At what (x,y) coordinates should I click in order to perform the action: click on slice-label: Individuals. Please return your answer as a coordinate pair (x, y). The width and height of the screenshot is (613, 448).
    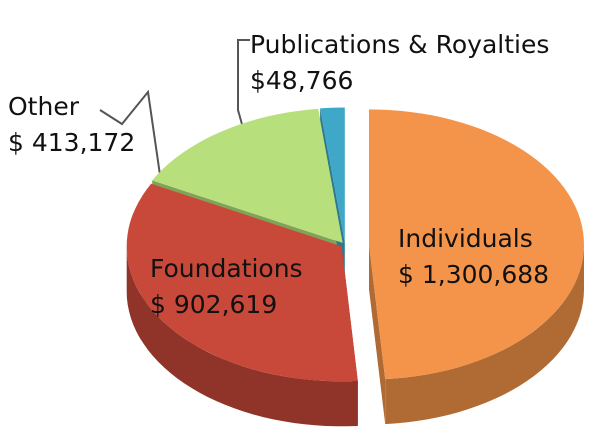
    Looking at the image, I should click on (465, 238).